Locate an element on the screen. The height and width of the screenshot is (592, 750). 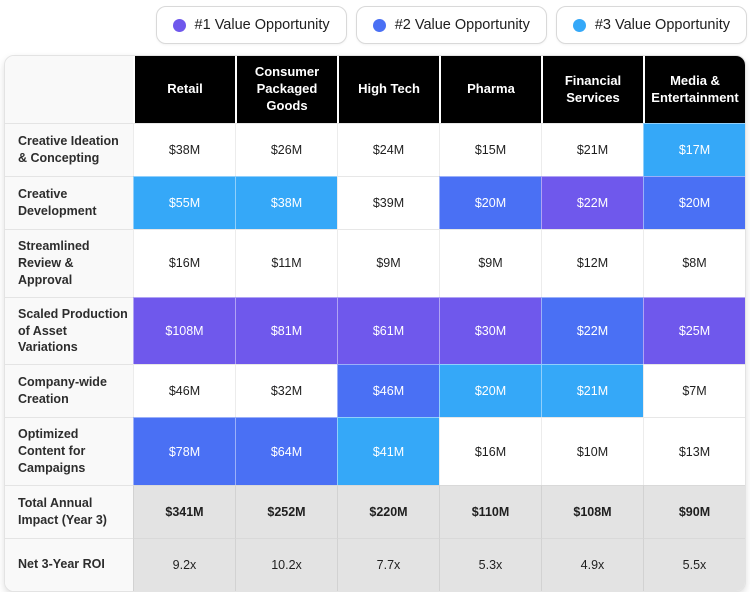
legend-label: #1 Value Opportunity is located at coordinates (262, 25).